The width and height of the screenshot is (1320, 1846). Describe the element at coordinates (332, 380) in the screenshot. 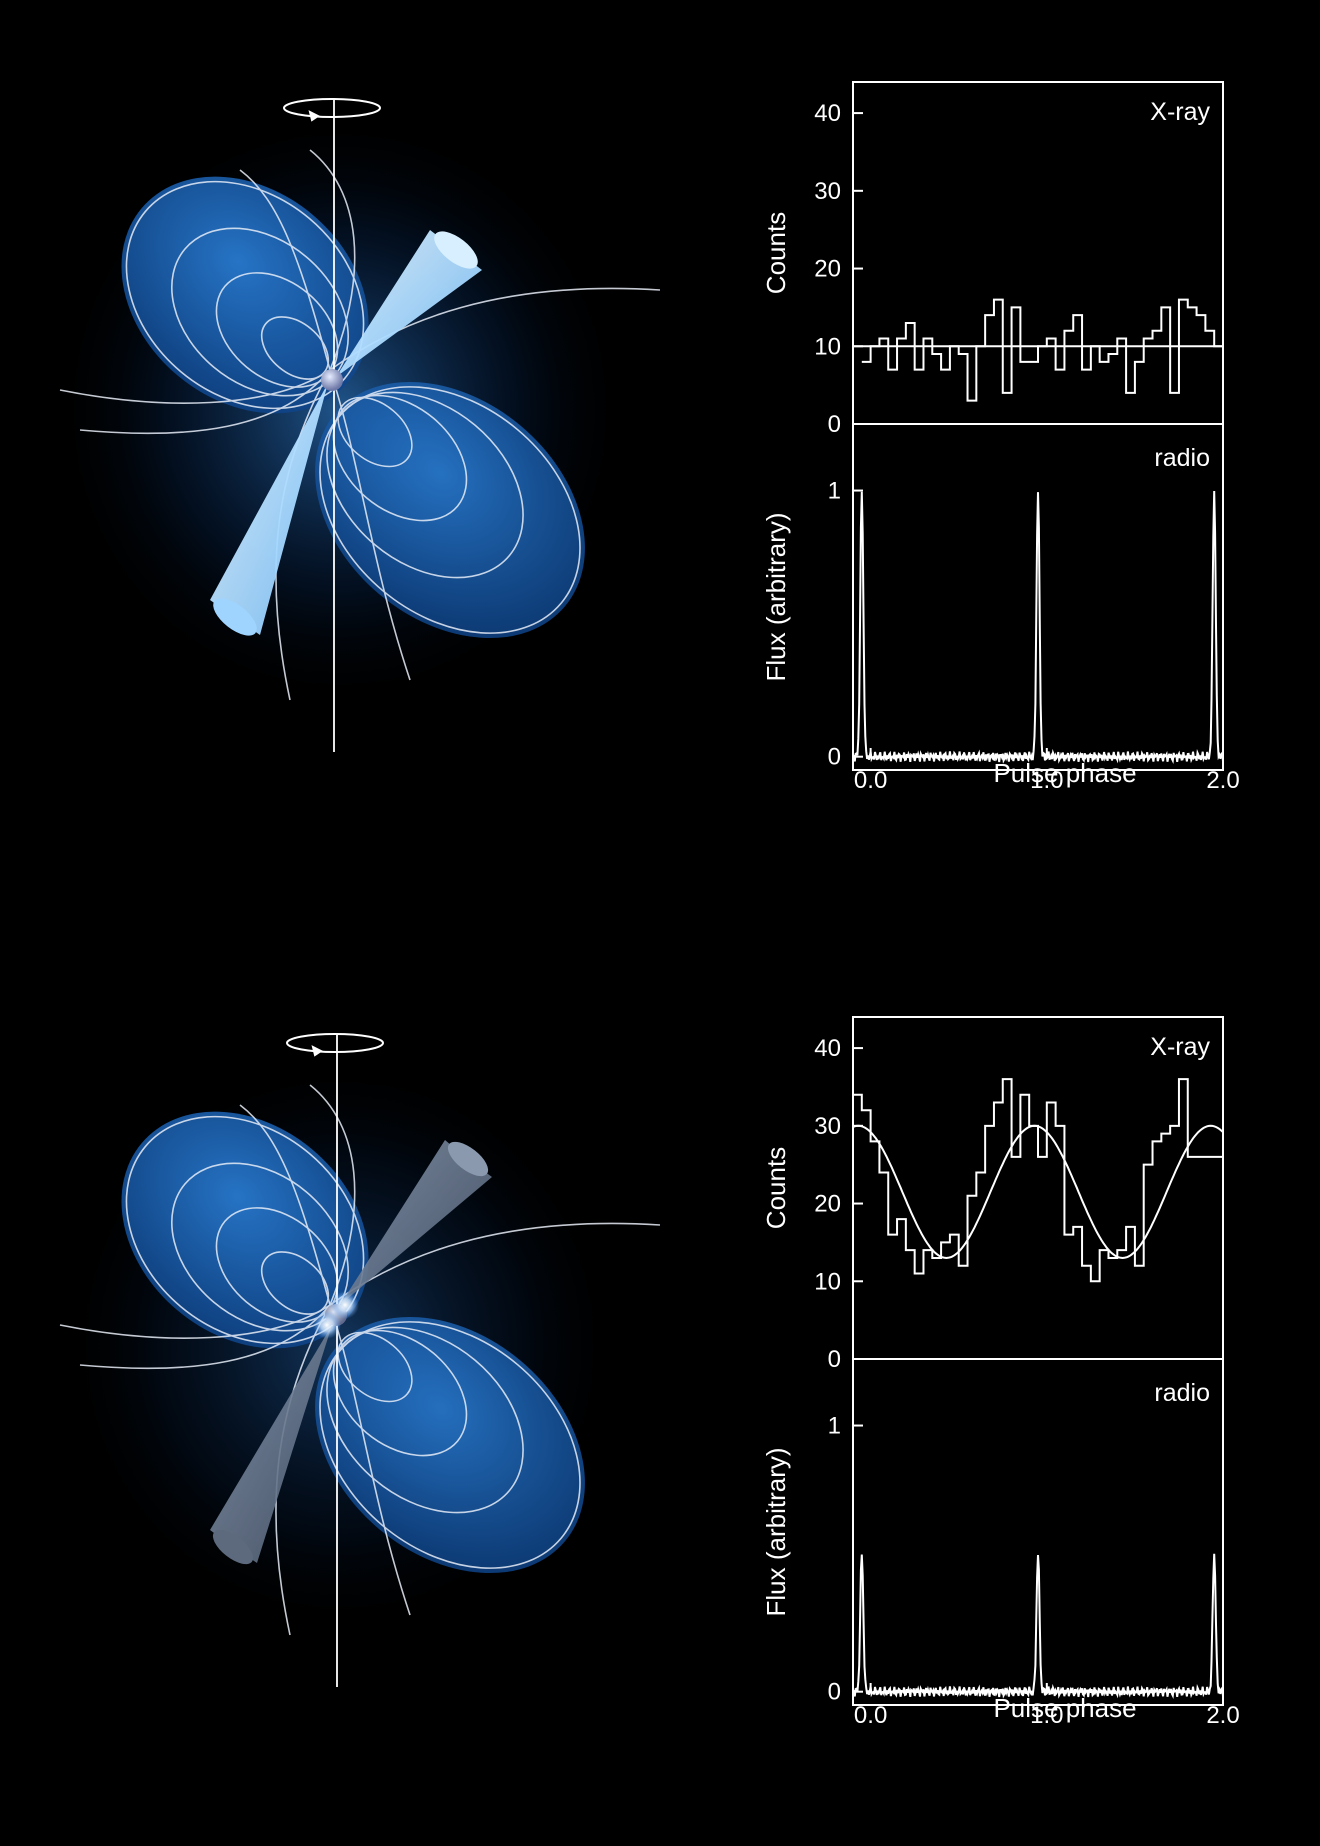

I see `neutron-star` at that location.